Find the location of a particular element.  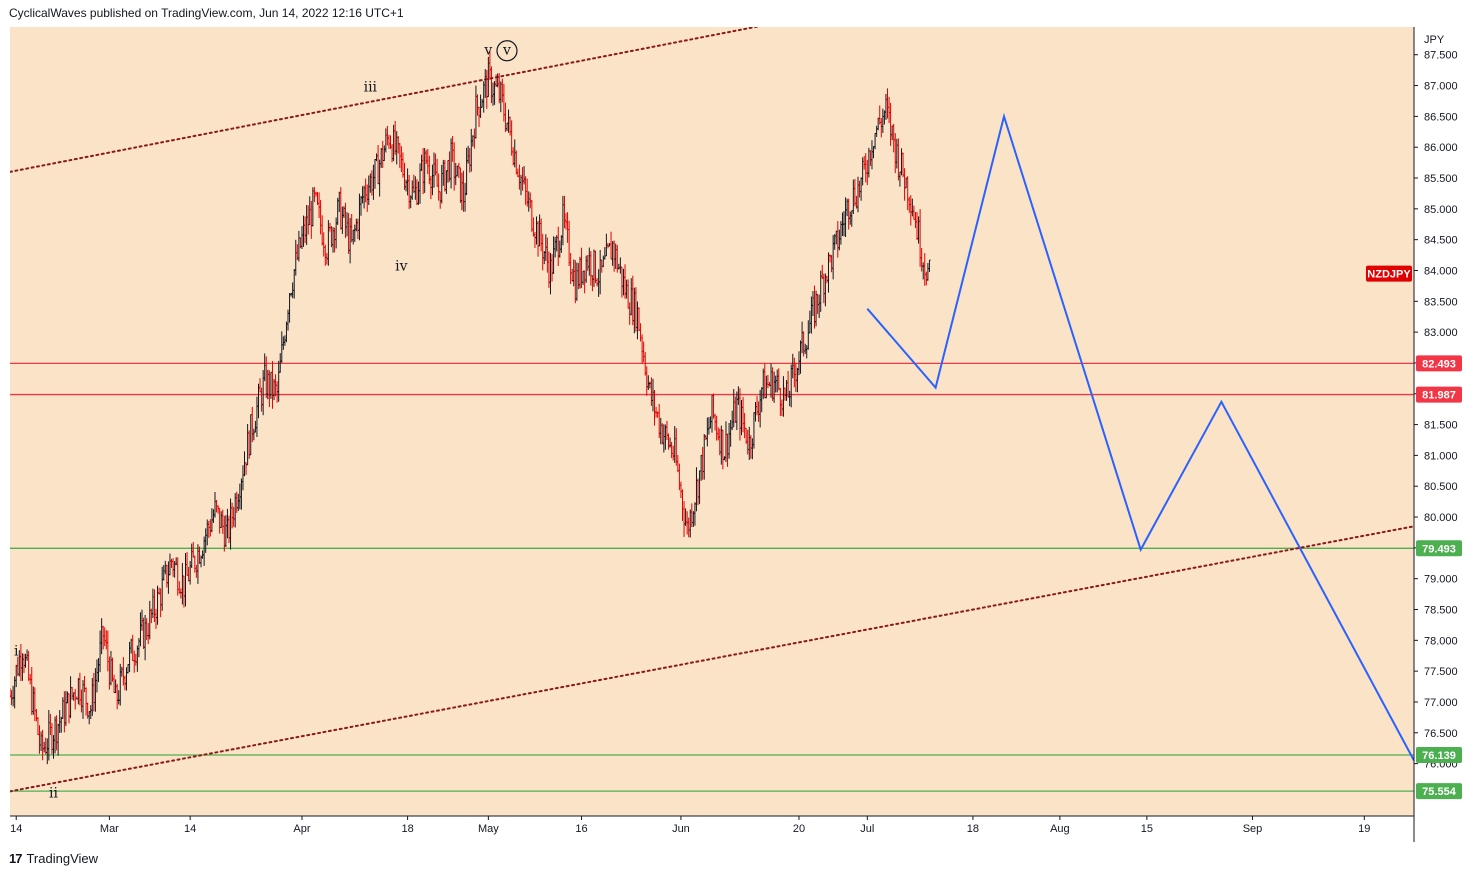

time-tick-label: 16 is located at coordinates (581, 829).